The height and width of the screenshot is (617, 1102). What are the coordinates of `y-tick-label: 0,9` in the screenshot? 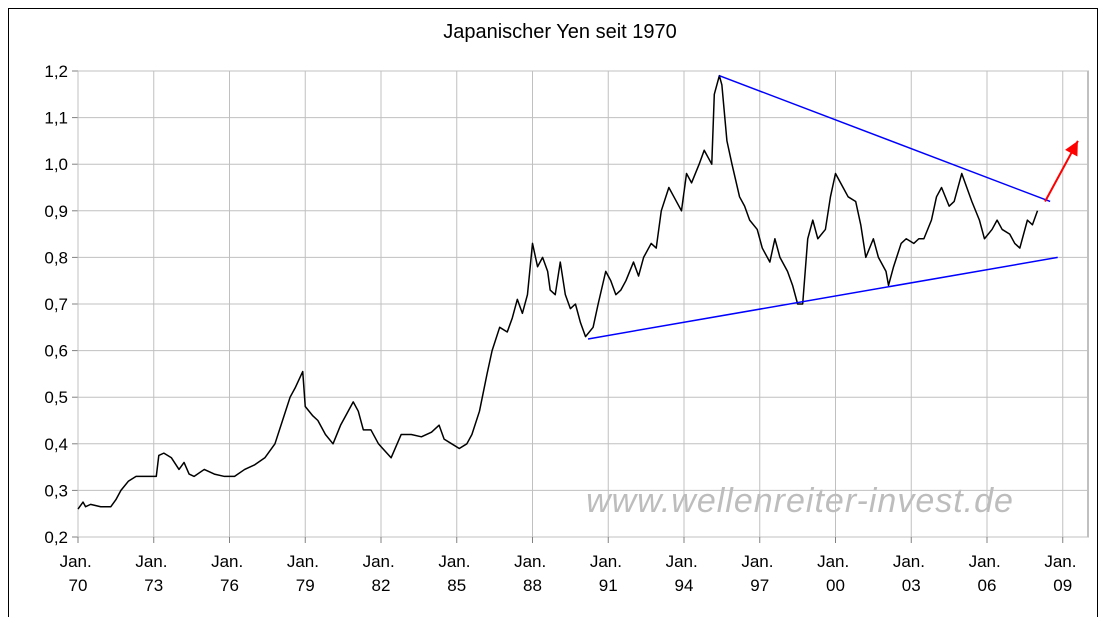 It's located at (56, 211).